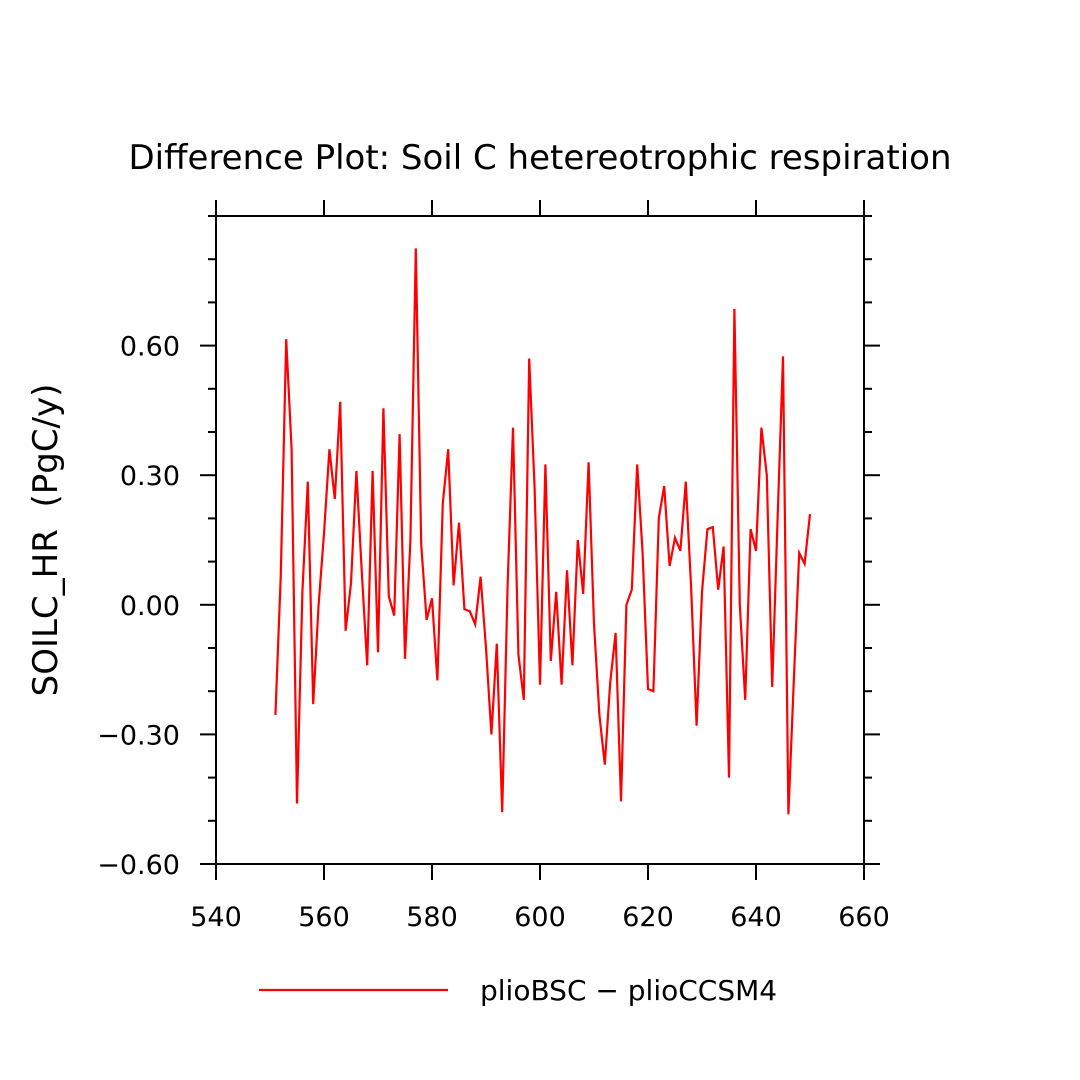 The height and width of the screenshot is (1080, 1080). I want to click on x-axis-tick-labels: 540 560 580 600 620 640 660, so click(540, 917).